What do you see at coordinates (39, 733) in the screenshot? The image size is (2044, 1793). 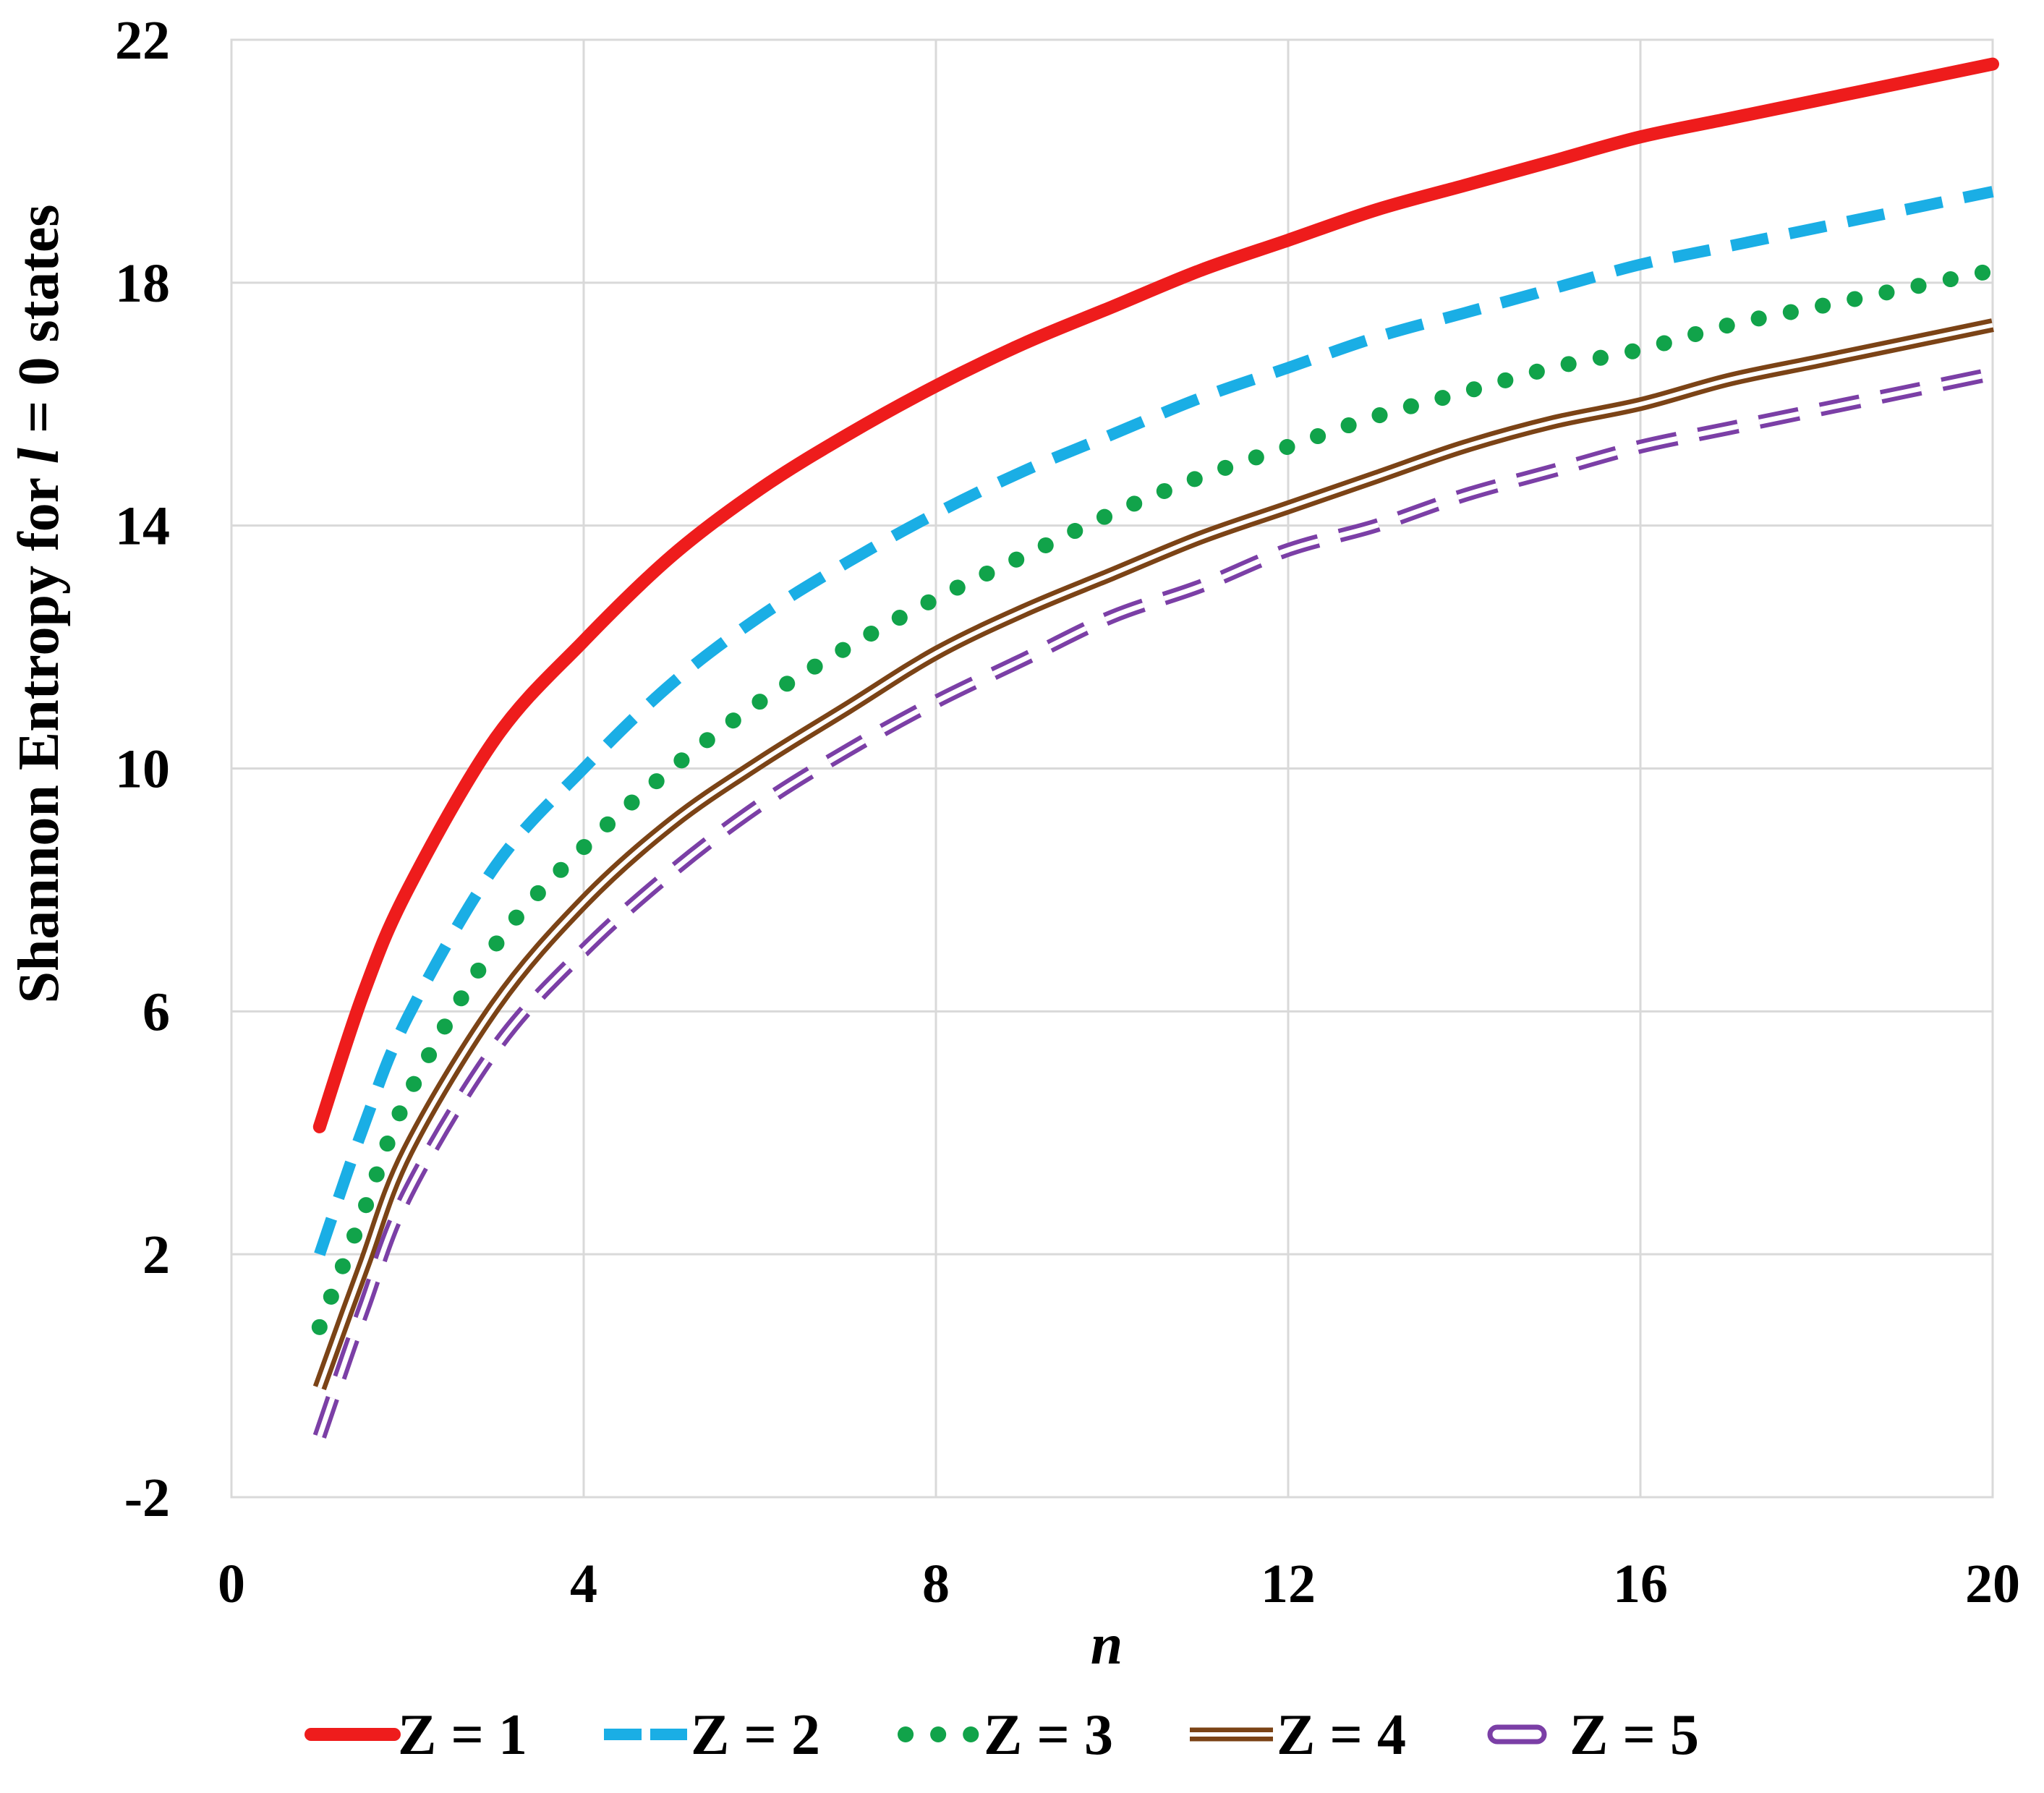 I see `y-axis-title-prefix: Shannon Entropy for` at bounding box center [39, 733].